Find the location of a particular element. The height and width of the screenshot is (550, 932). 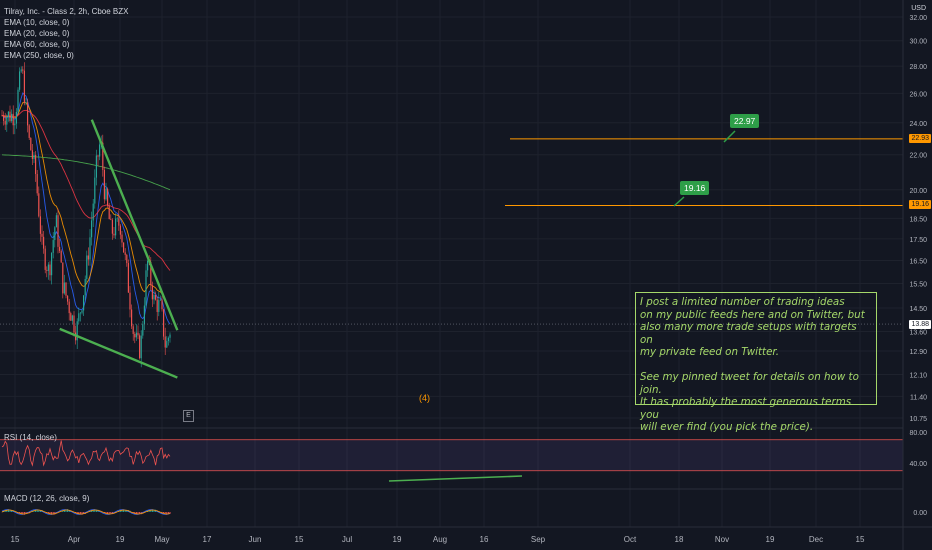

macd-line is located at coordinates (86, 512).